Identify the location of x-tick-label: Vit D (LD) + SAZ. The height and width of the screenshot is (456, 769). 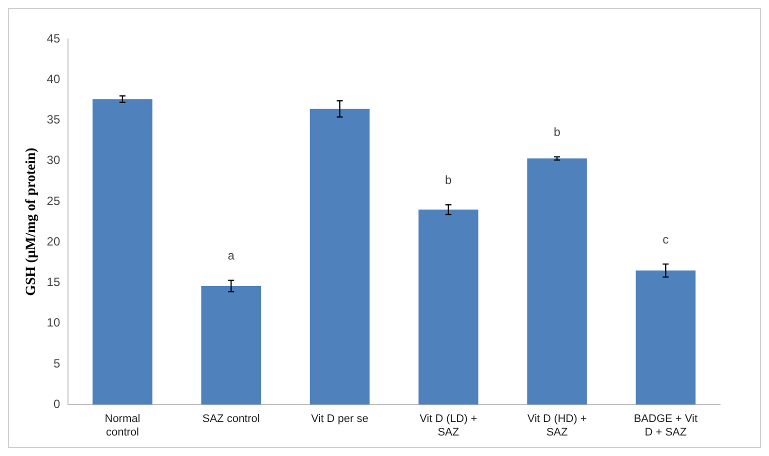
(449, 425).